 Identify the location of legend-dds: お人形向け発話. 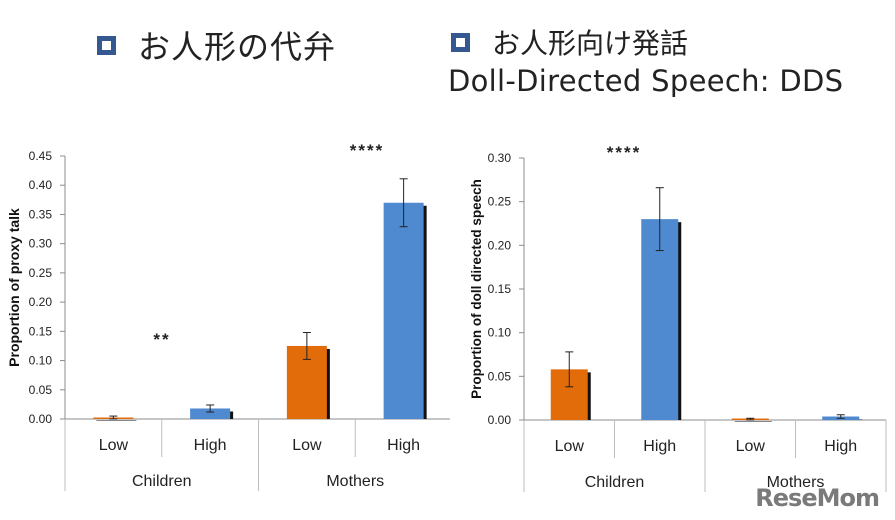
(569, 42).